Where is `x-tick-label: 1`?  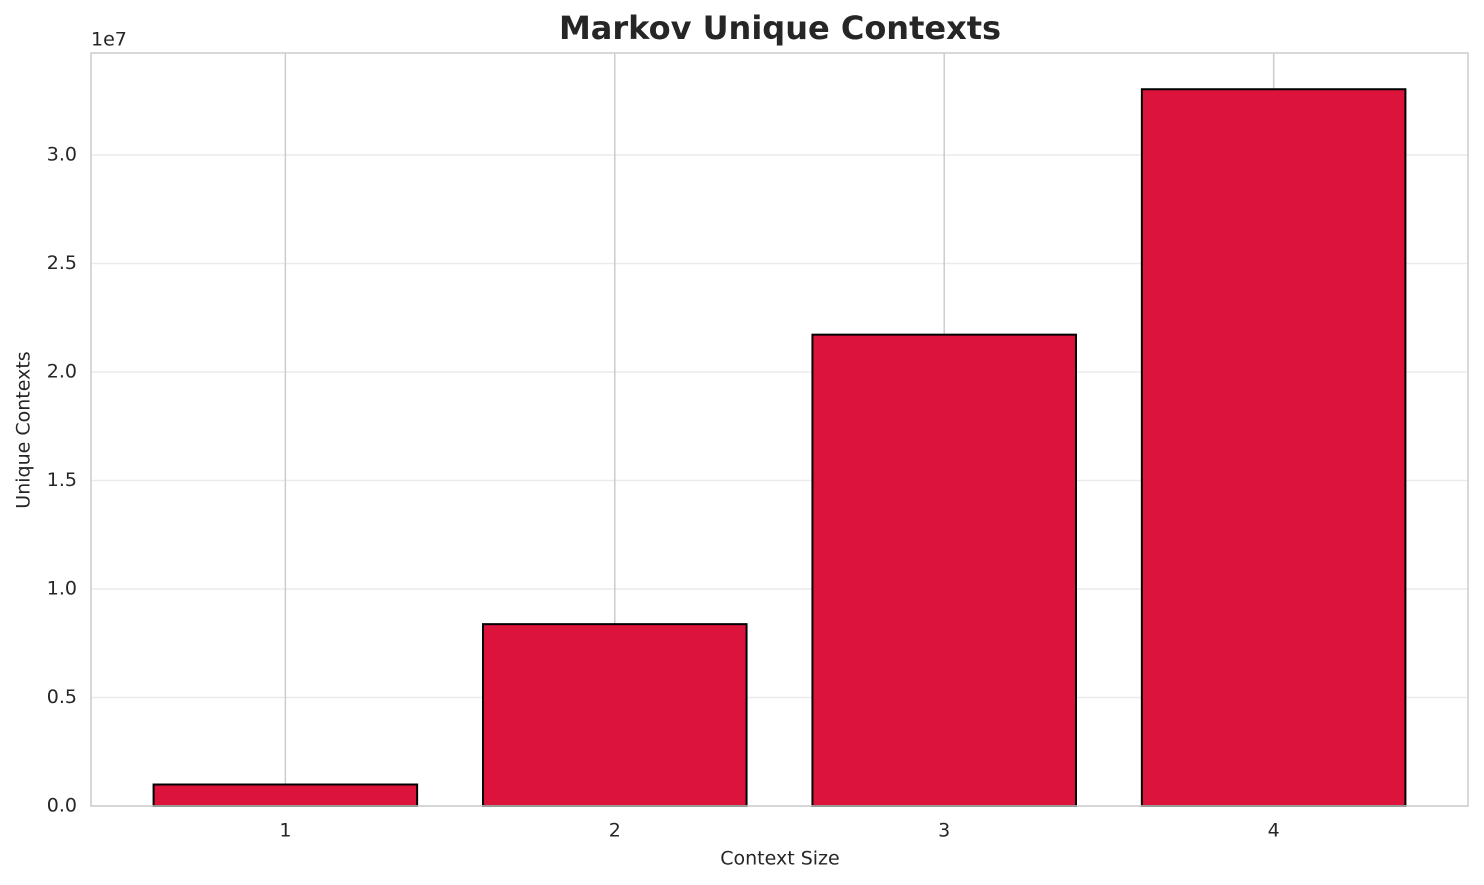 x-tick-label: 1 is located at coordinates (285, 831).